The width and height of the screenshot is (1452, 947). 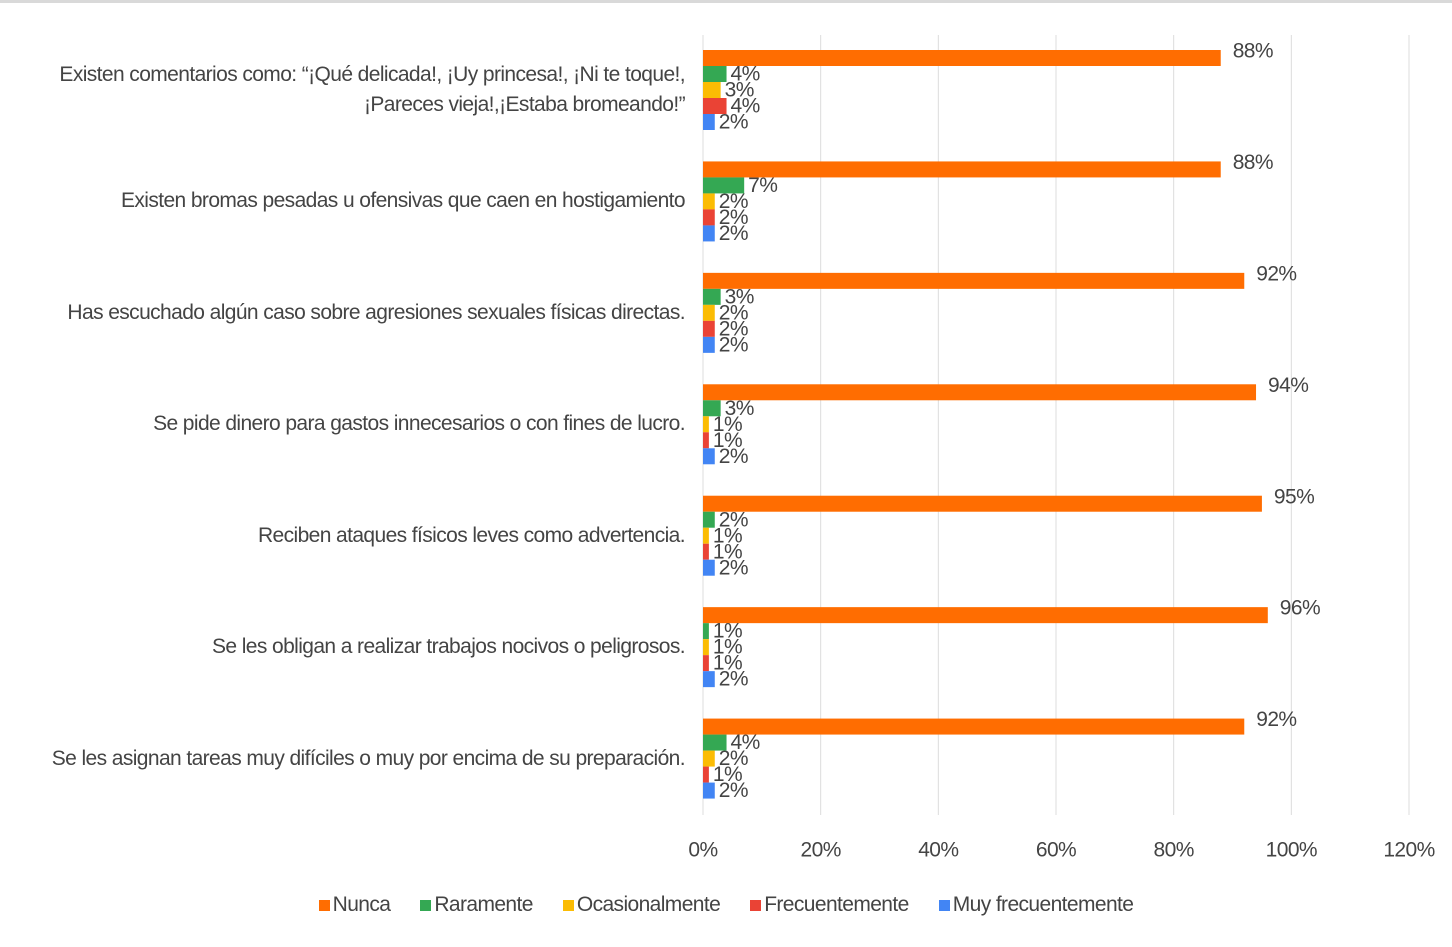 I want to click on legend-label: Muy frecuentemente, so click(x=1043, y=904).